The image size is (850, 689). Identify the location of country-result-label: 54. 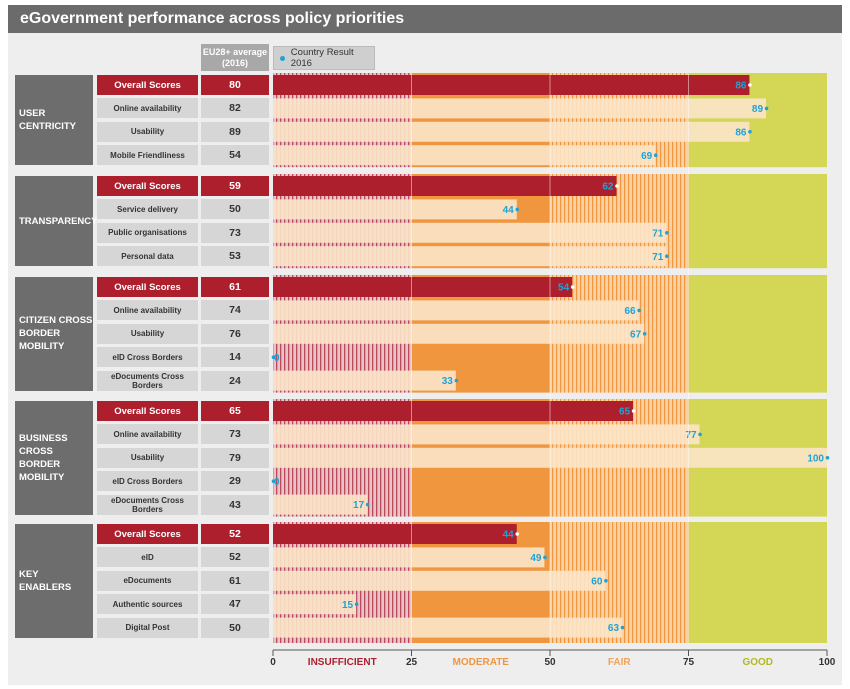
(564, 288).